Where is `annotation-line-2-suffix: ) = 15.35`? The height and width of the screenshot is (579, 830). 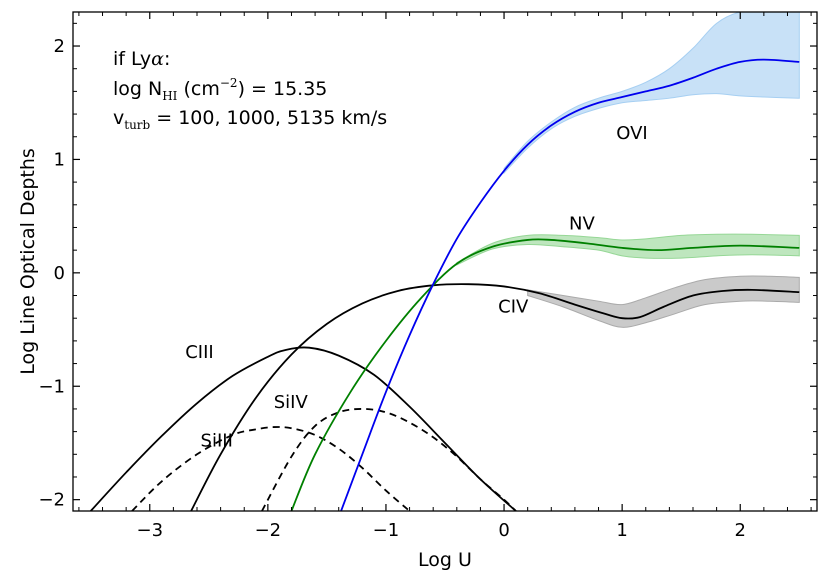 annotation-line-2-suffix: ) = 15.35 is located at coordinates (283, 89).